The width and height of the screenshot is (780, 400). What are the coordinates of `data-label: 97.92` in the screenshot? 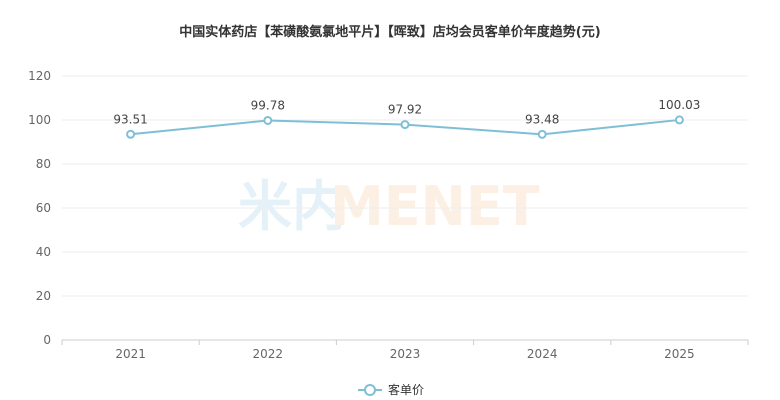 It's located at (405, 110).